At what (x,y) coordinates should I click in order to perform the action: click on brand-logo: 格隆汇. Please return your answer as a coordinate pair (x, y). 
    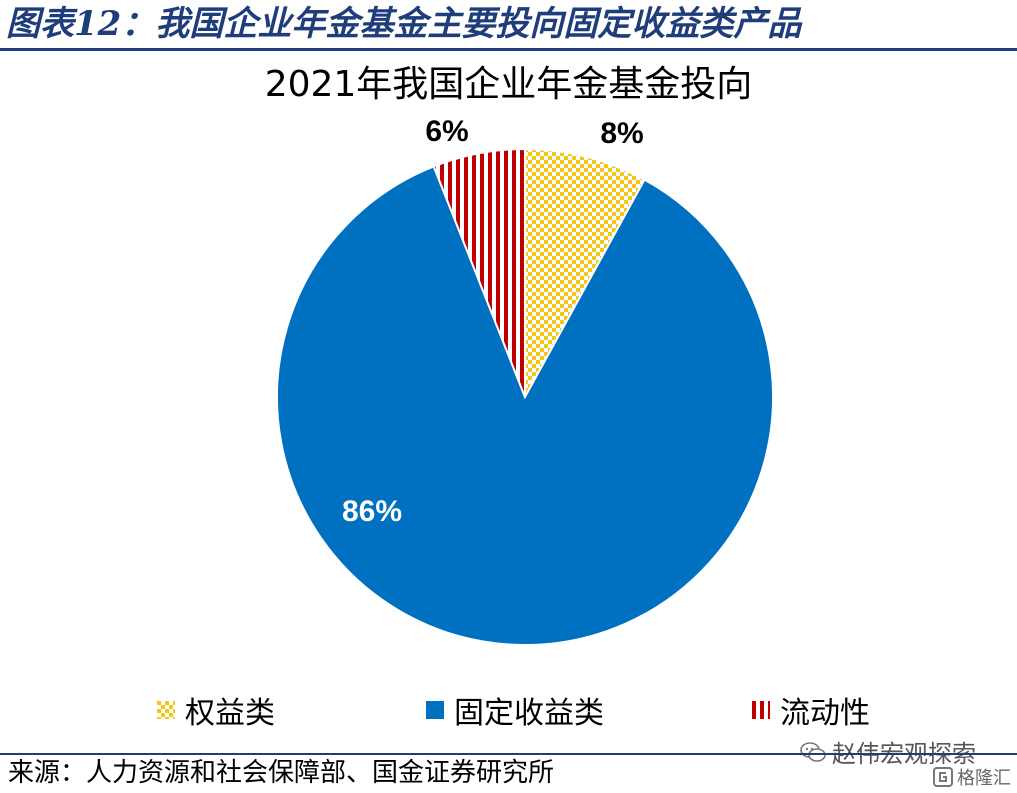
    Looking at the image, I should click on (972, 777).